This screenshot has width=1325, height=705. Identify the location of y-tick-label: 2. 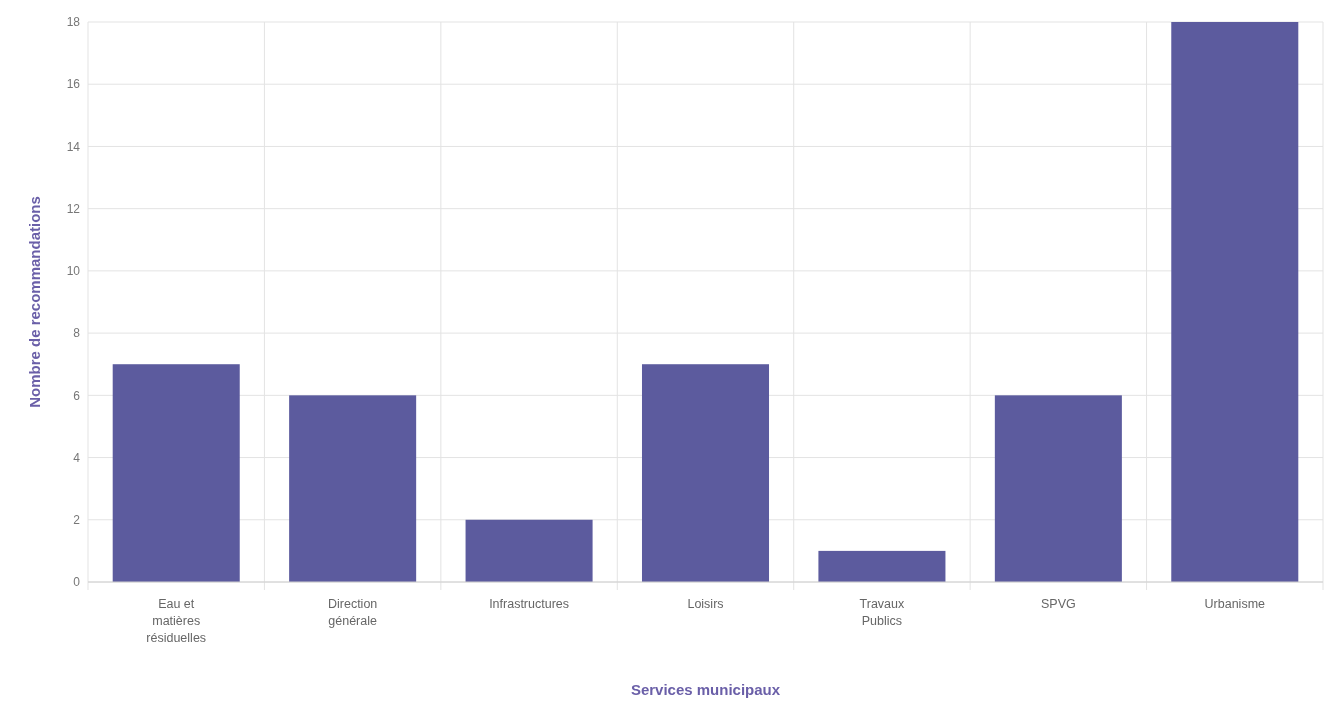
(77, 519).